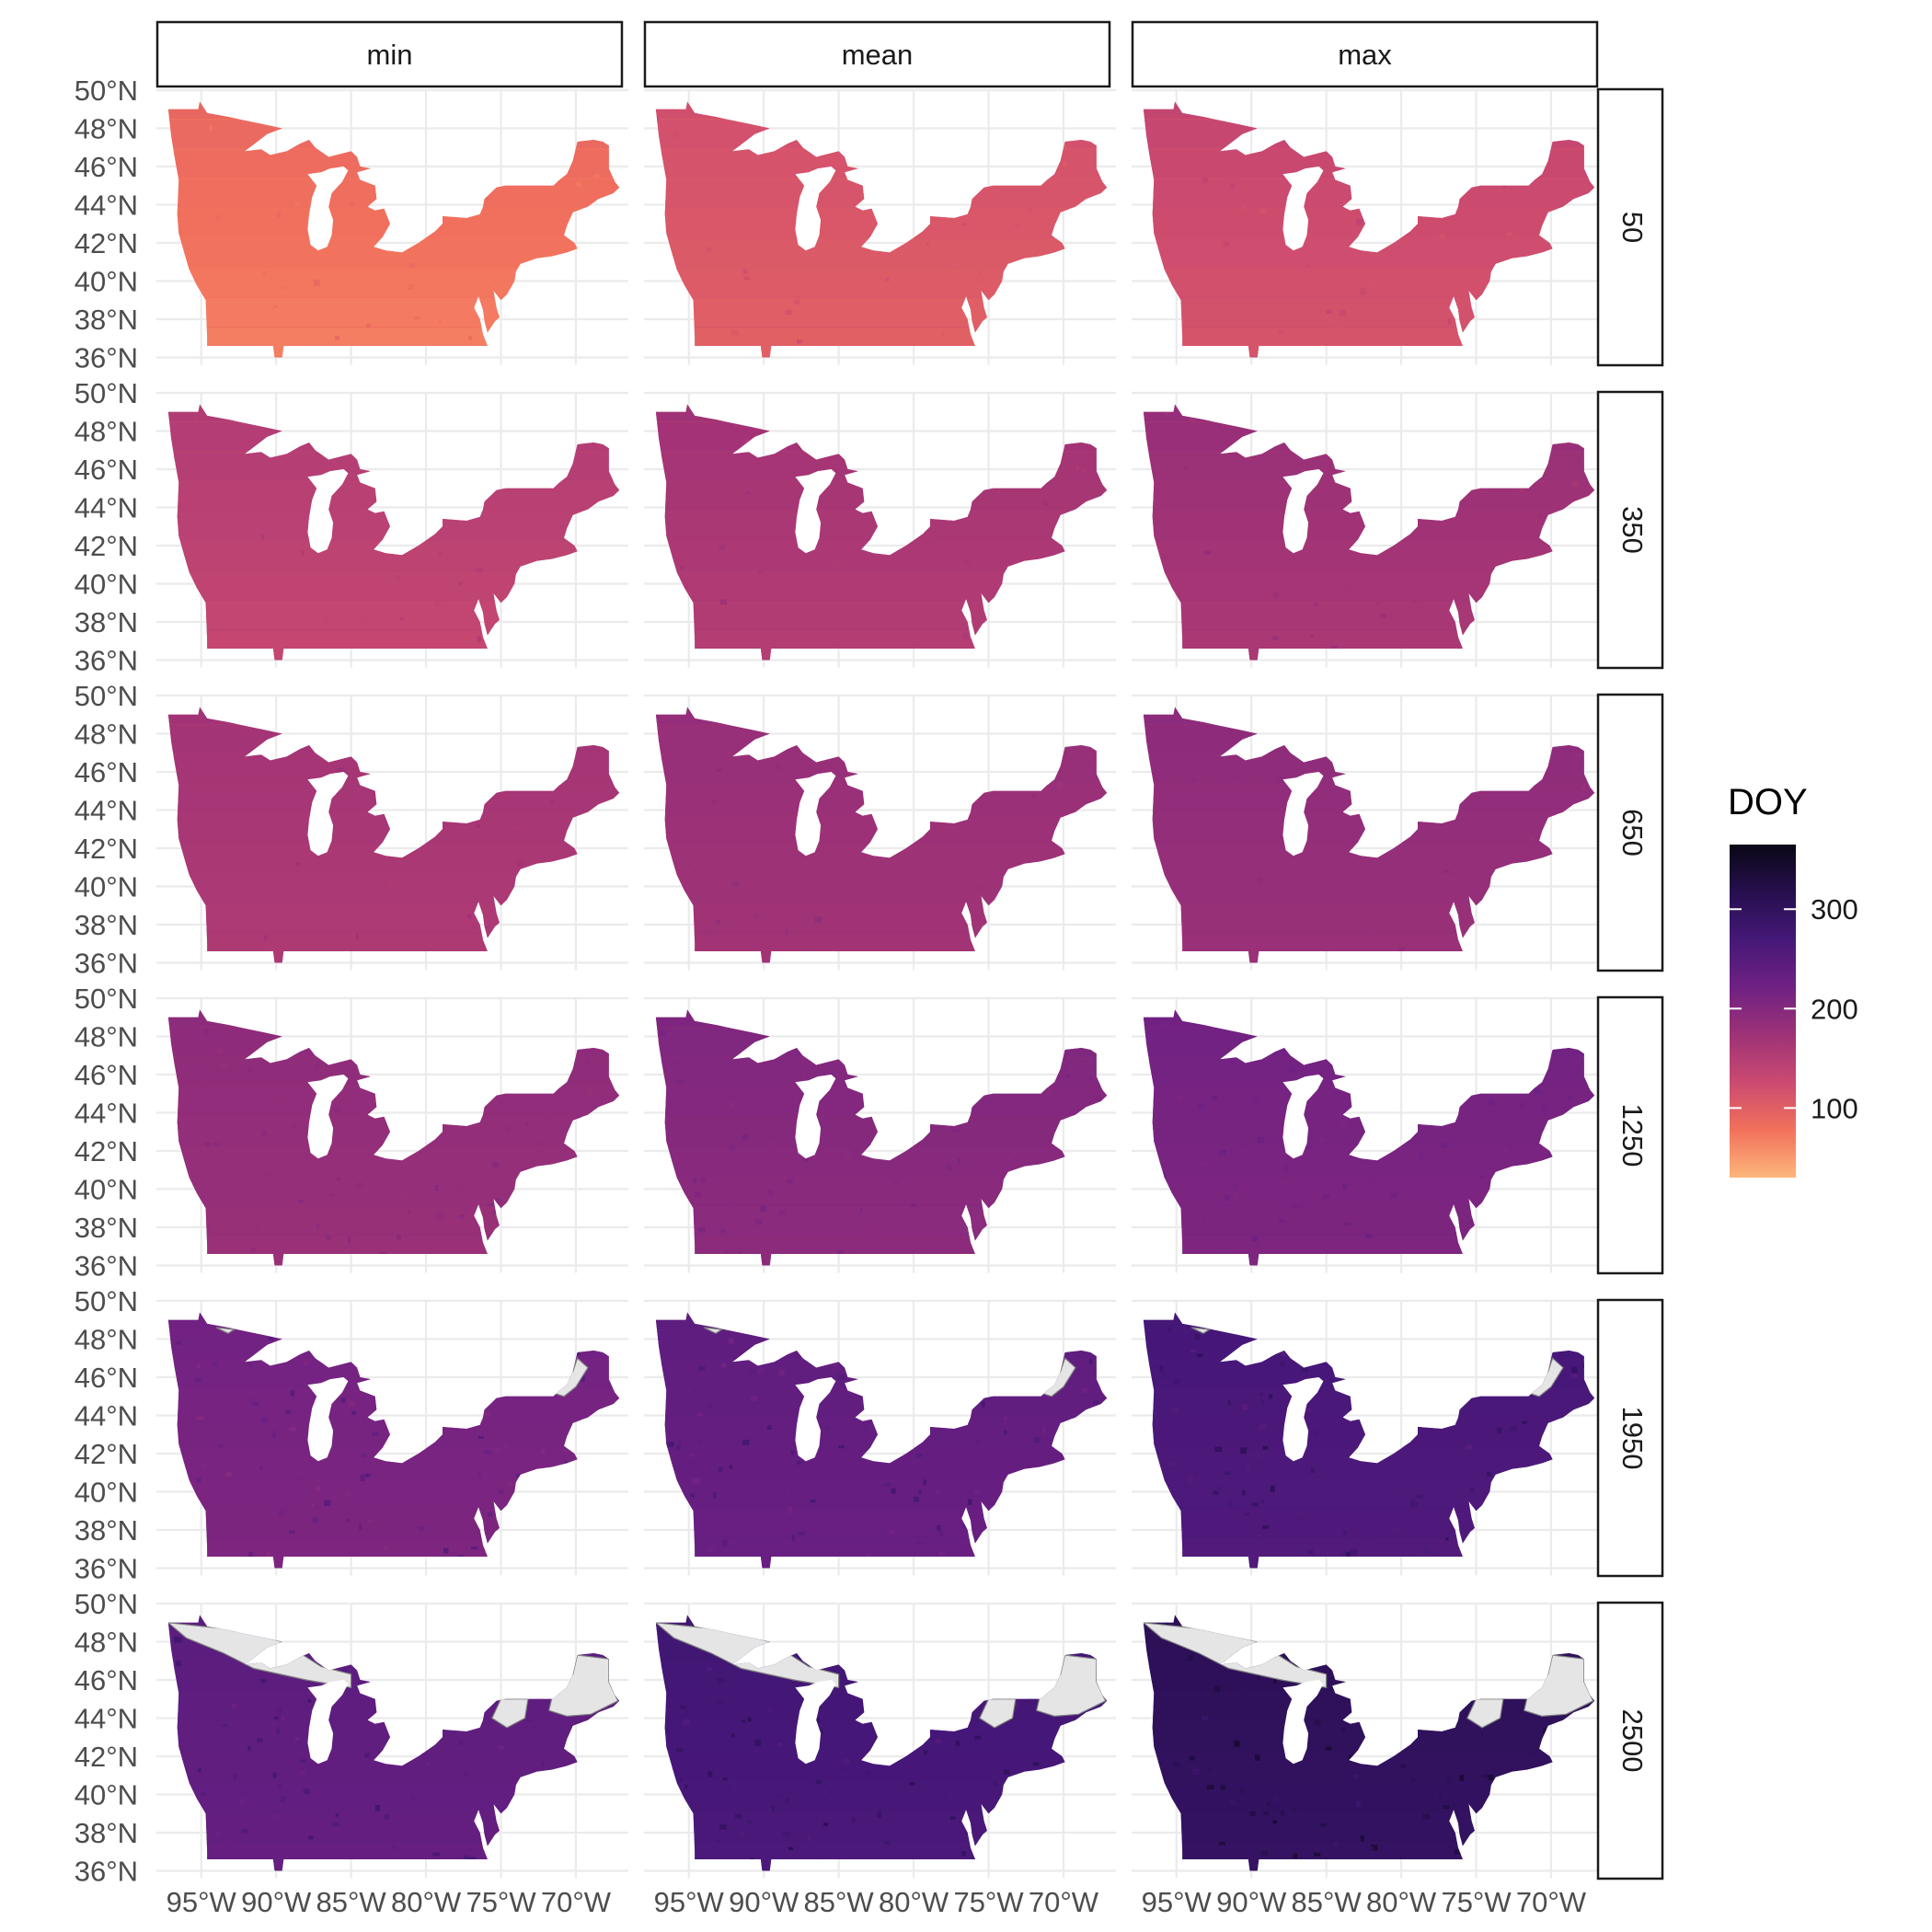  What do you see at coordinates (351, 1132) in the screenshot?
I see `map-panel-min-1250: 50°N48°N46°N44°N42°N40°N38°N36°N` at bounding box center [351, 1132].